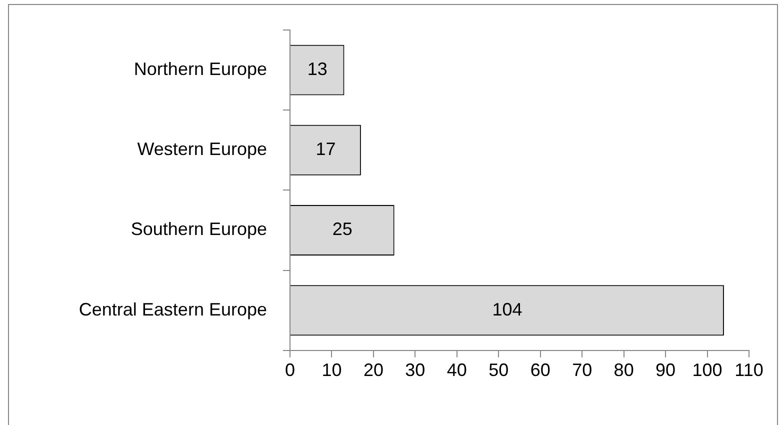 This screenshot has height=425, width=784. I want to click on x-tick-label: 90, so click(666, 370).